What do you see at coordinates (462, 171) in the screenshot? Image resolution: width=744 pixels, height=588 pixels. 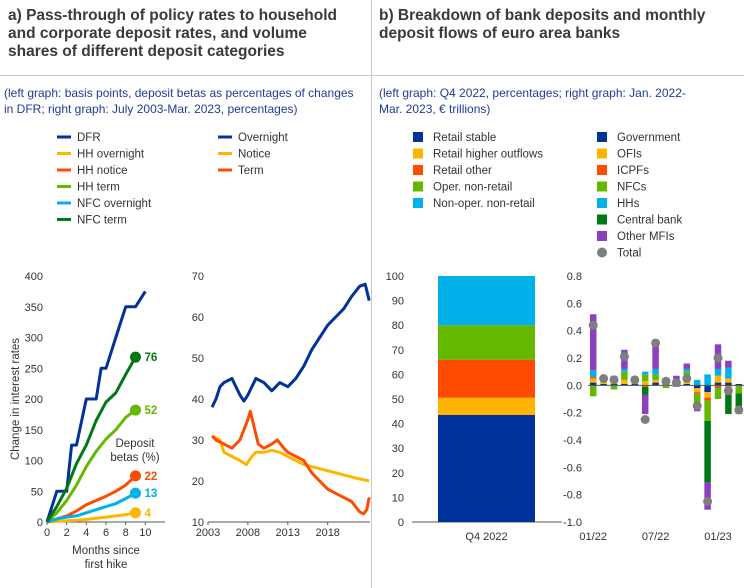 I see `legend-label: Retail other` at bounding box center [462, 171].